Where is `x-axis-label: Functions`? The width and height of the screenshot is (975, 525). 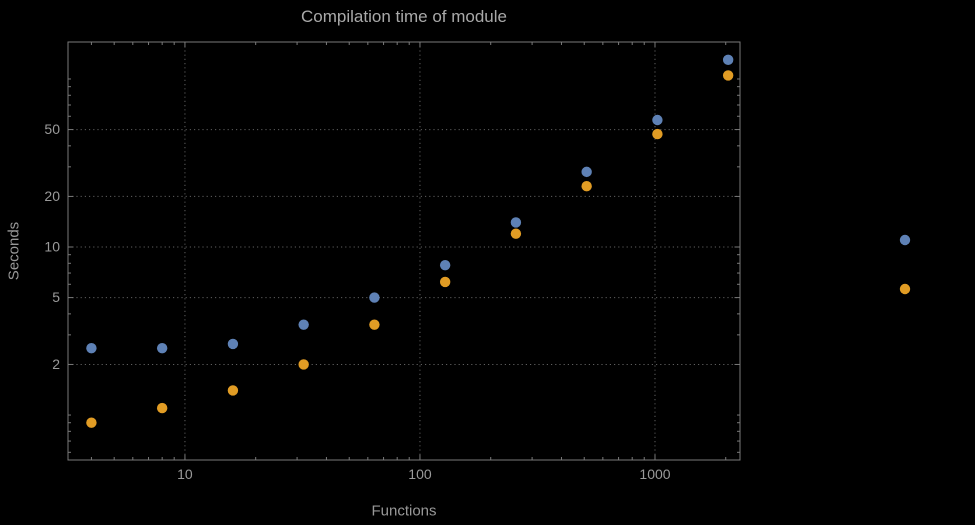
x-axis-label: Functions is located at coordinates (404, 511).